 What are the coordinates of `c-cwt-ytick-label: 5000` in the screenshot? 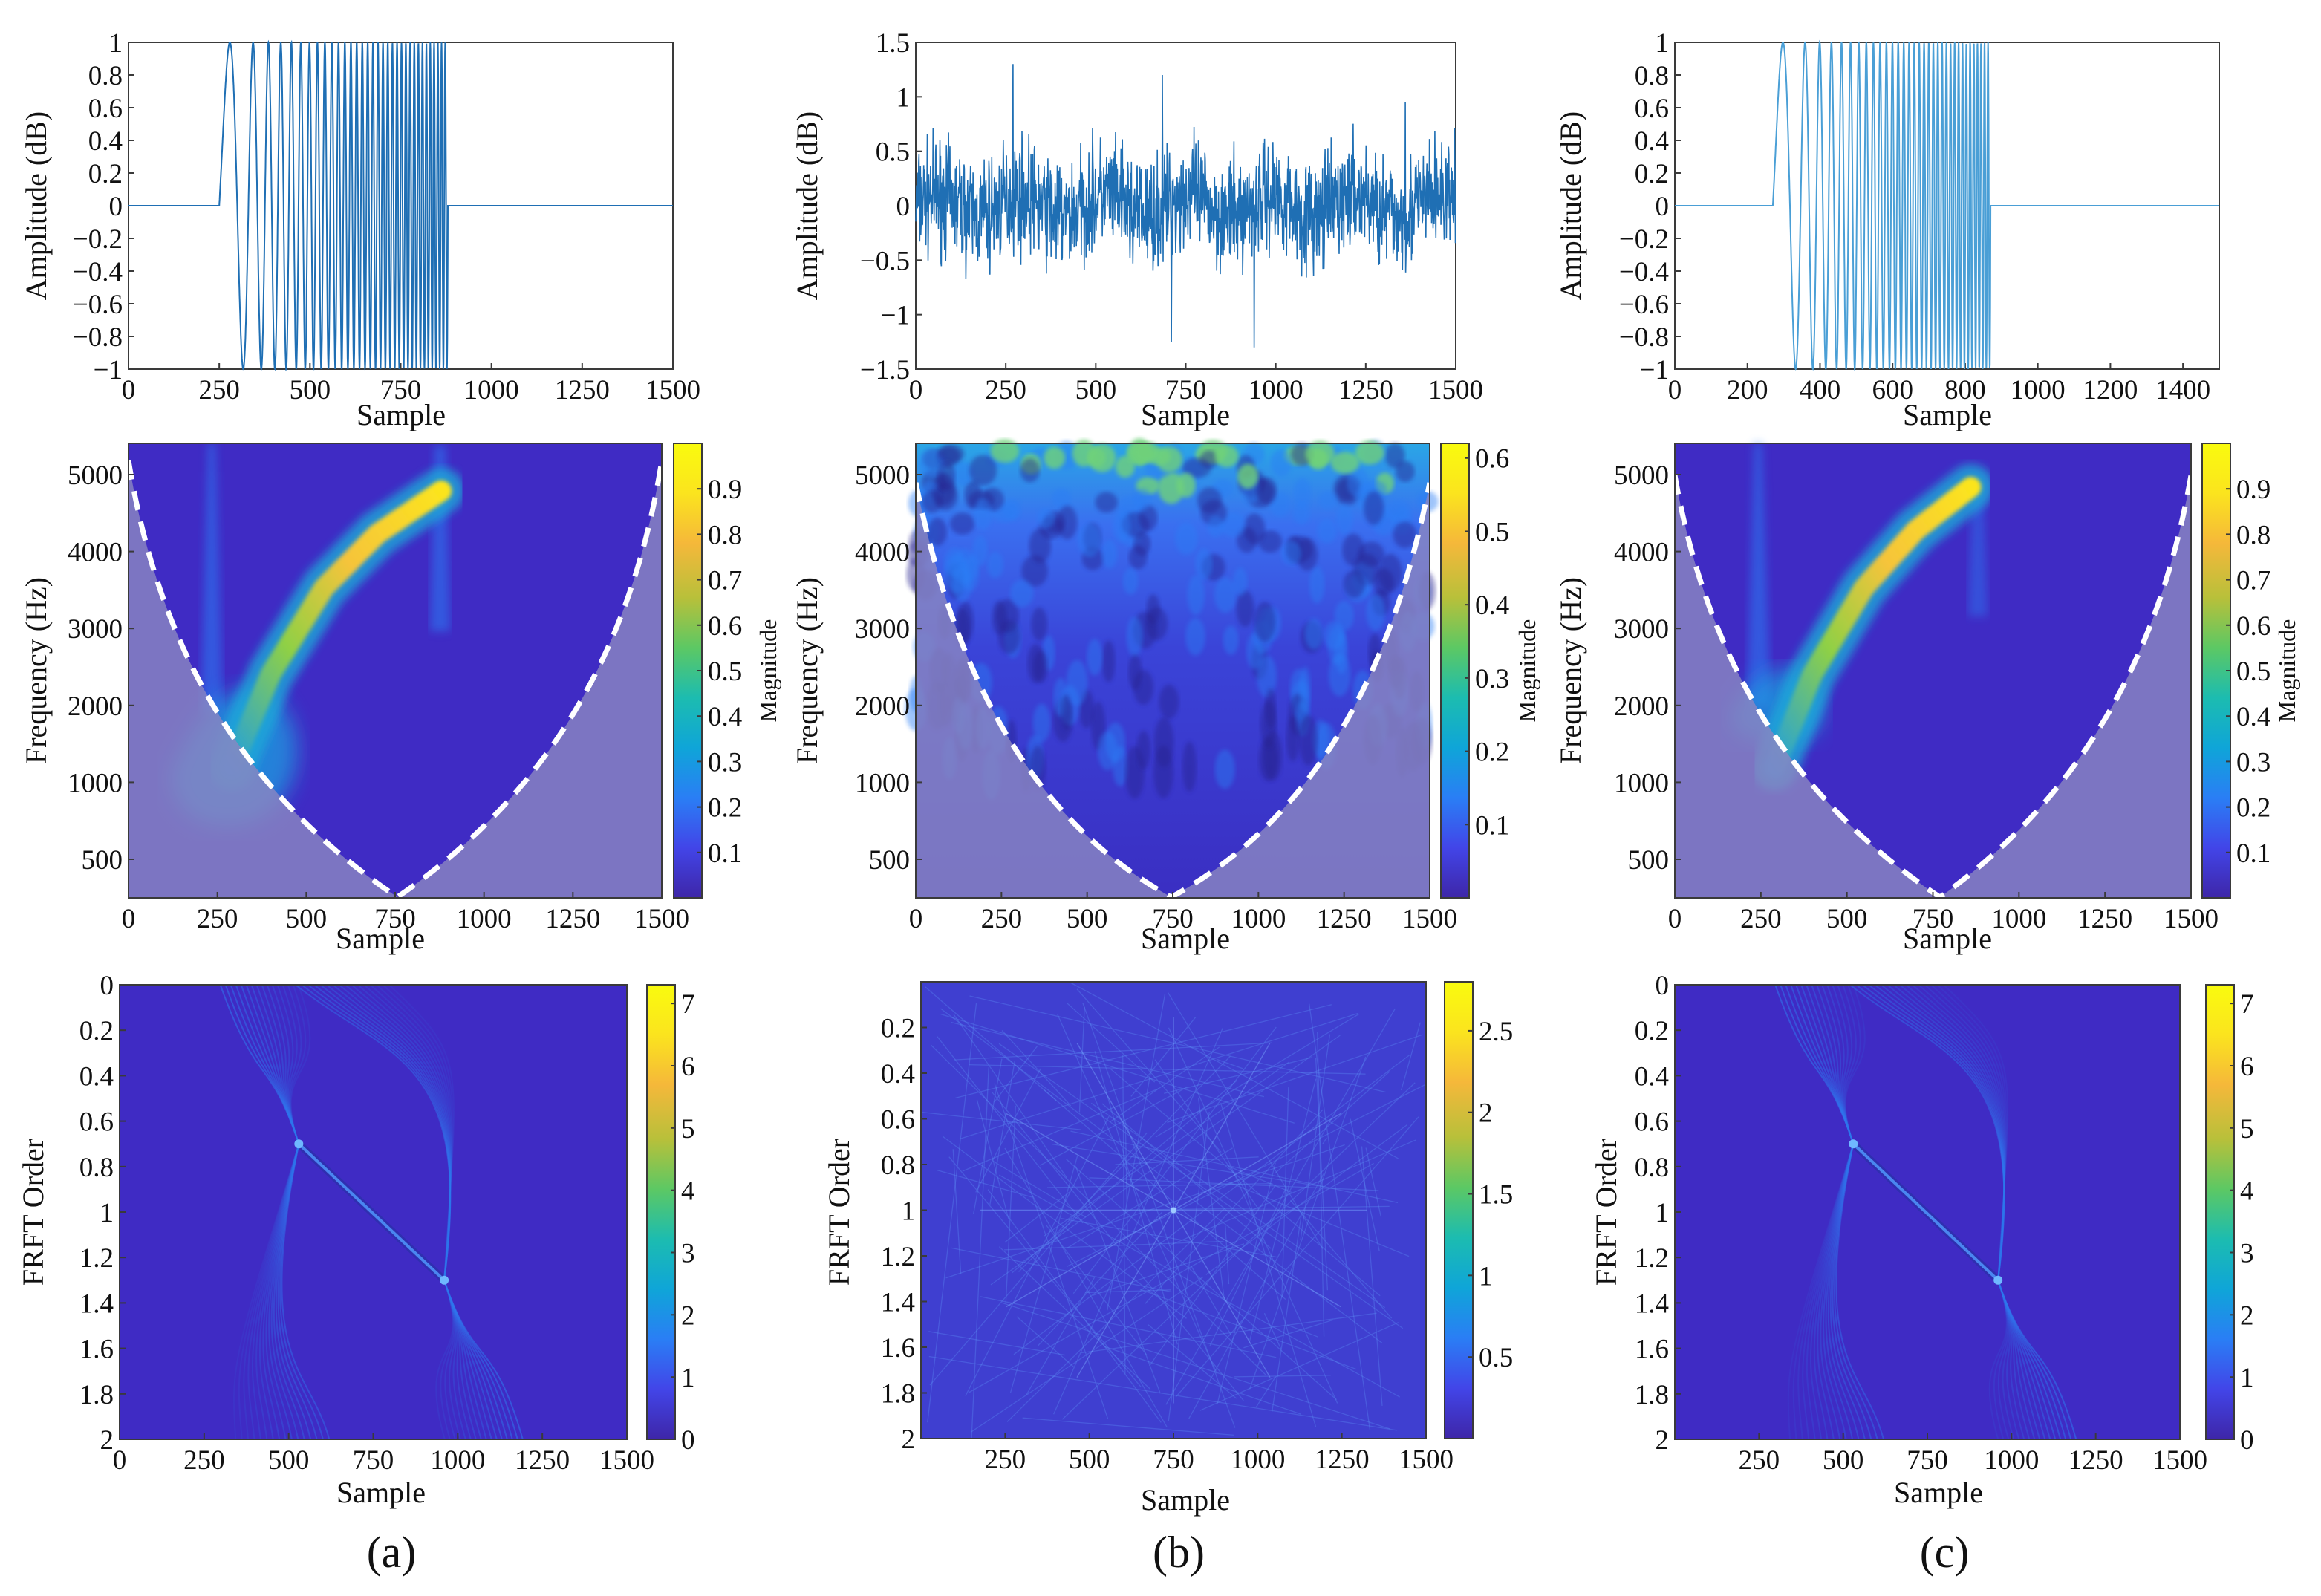 It's located at (1641, 475).